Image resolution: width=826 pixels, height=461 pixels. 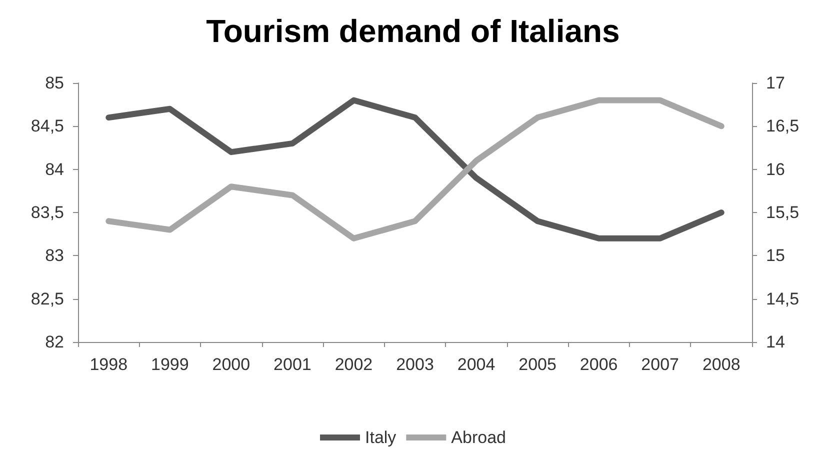 What do you see at coordinates (47, 126) in the screenshot?
I see `y-tick-label: 84,5` at bounding box center [47, 126].